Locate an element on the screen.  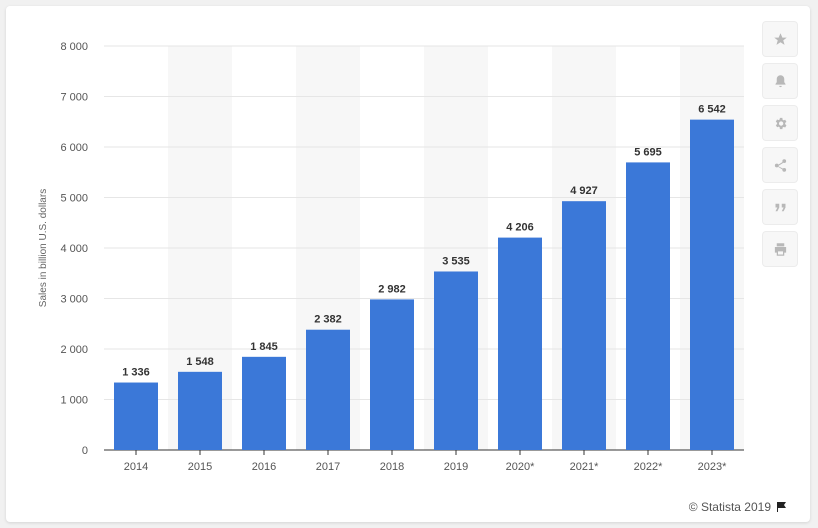
y-axis-title: Sales in billion U.S. dollars is located at coordinates (43, 248).